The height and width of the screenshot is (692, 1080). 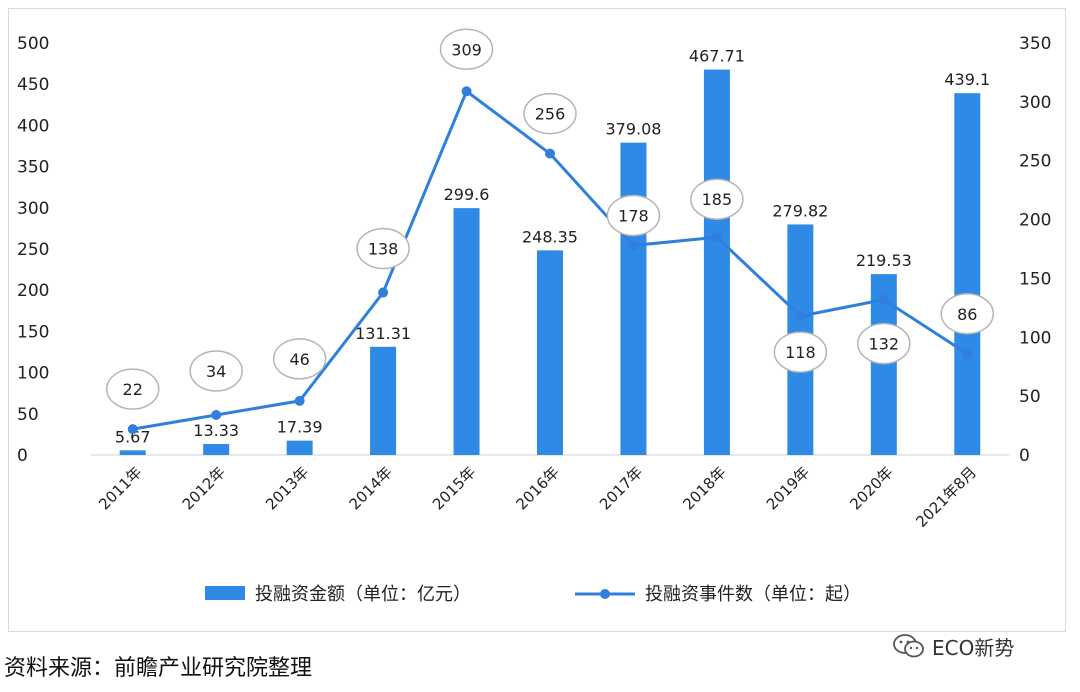 What do you see at coordinates (884, 260) in the screenshot?
I see `bar-value-label: 219.53` at bounding box center [884, 260].